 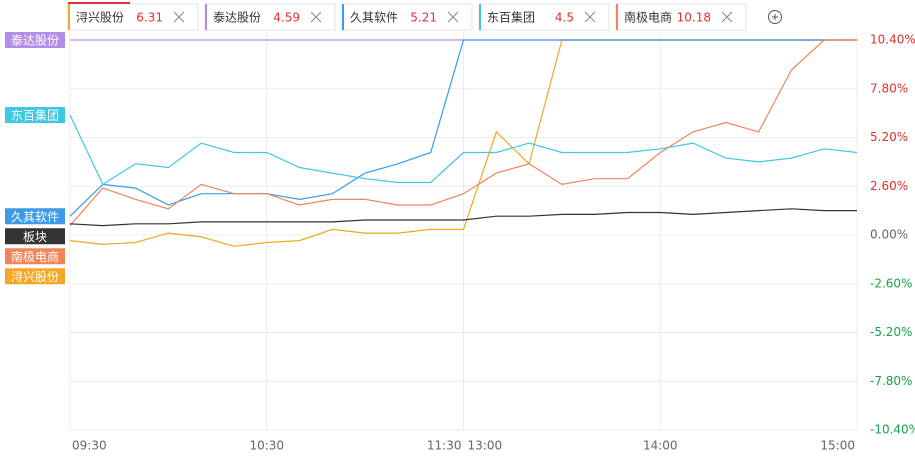 What do you see at coordinates (889, 88) in the screenshot?
I see `y-tick-label: 7.80%` at bounding box center [889, 88].